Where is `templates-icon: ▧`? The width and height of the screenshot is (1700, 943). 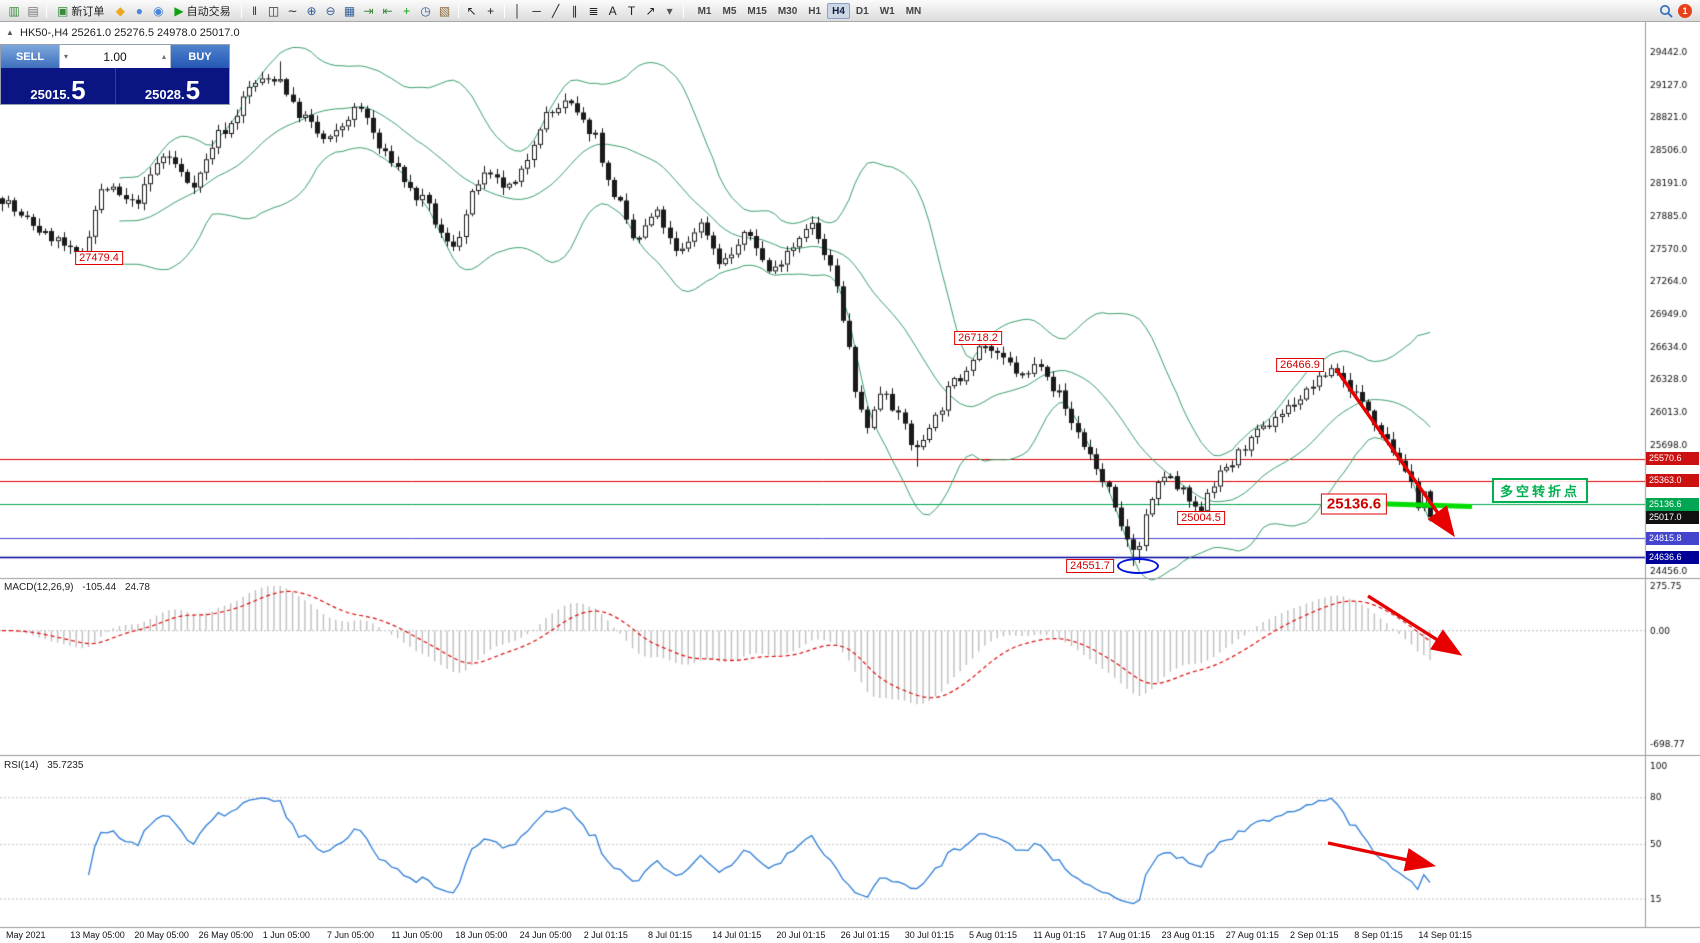 templates-icon: ▧ is located at coordinates (444, 10).